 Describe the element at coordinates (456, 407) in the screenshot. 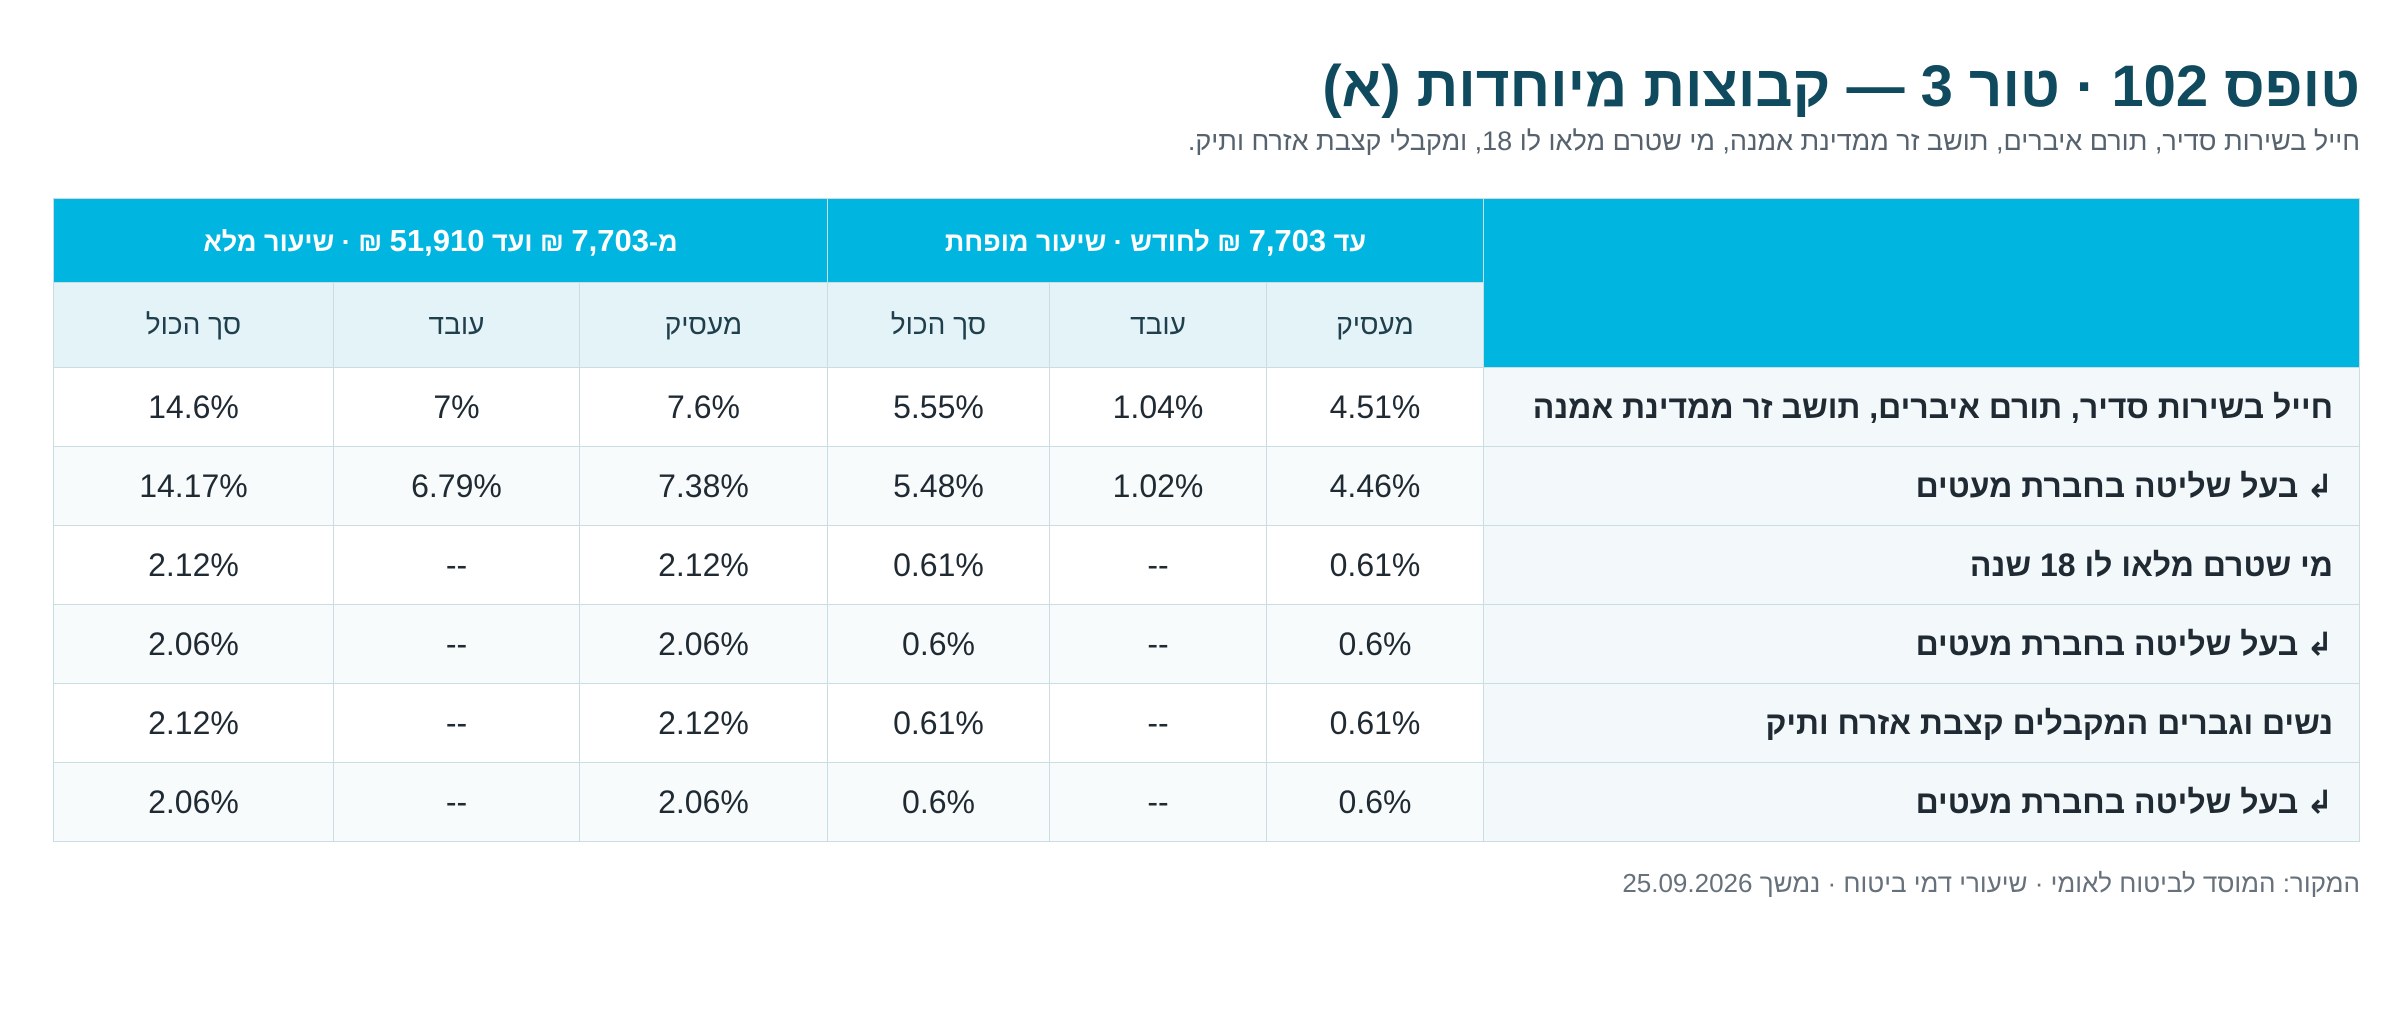

I see `cell-employee-full: 7%` at that location.